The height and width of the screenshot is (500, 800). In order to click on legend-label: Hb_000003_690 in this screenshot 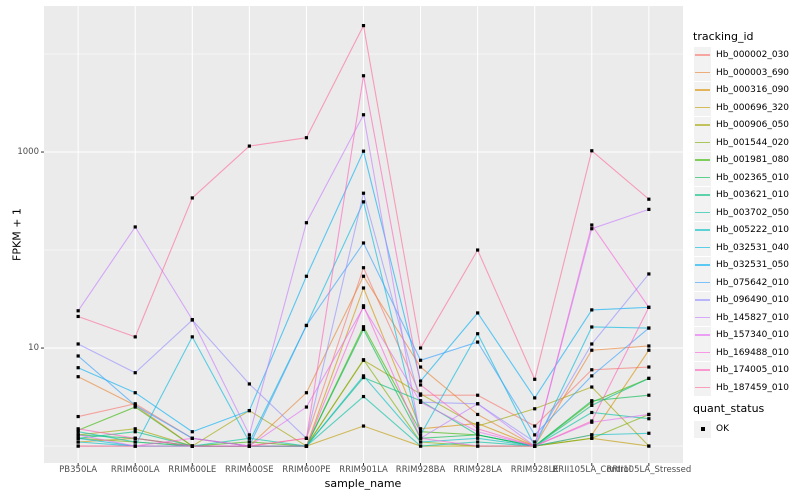, I will do `click(753, 72)`.